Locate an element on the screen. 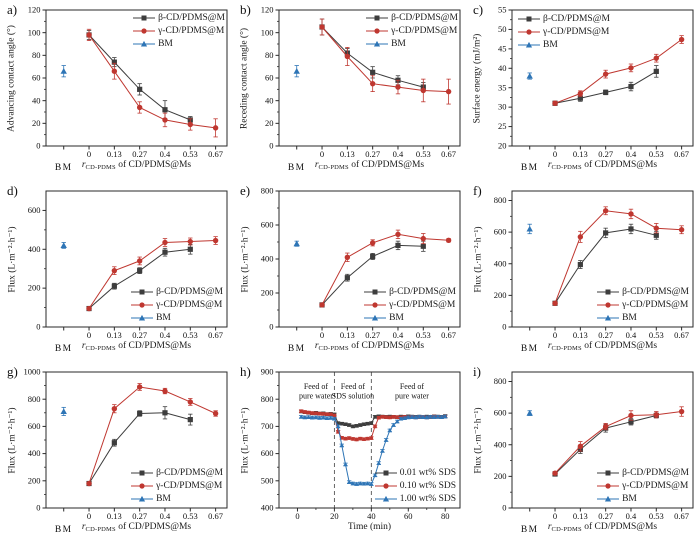 This screenshot has height=544, width=700. y-tick-label: 45 is located at coordinates (502, 48).